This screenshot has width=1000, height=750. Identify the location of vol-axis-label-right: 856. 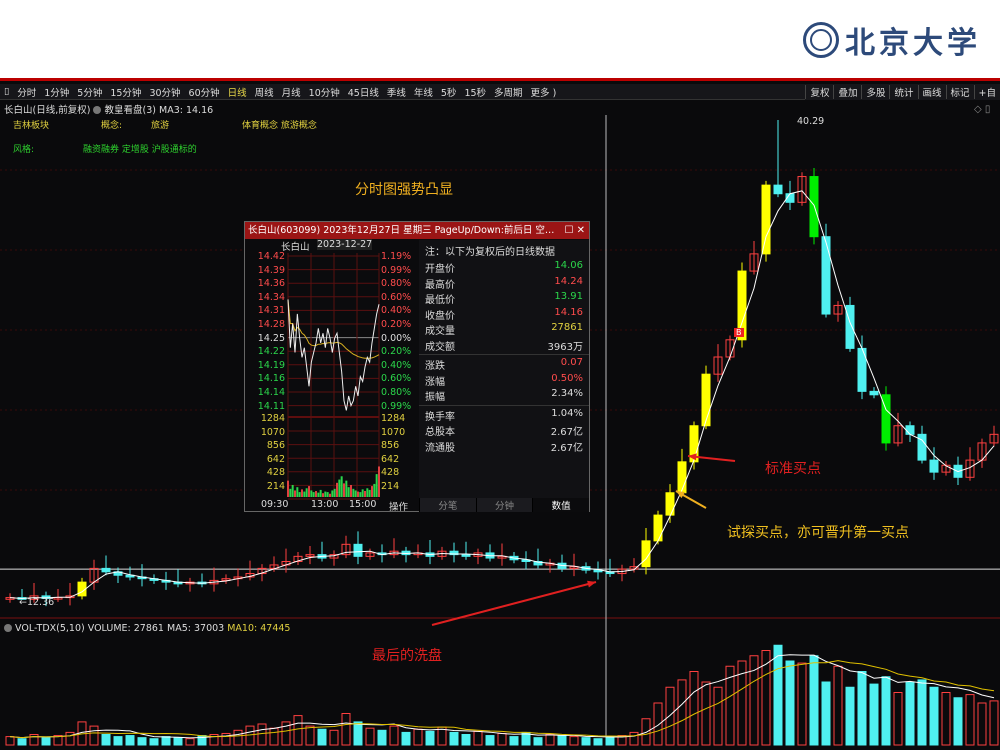
(390, 446).